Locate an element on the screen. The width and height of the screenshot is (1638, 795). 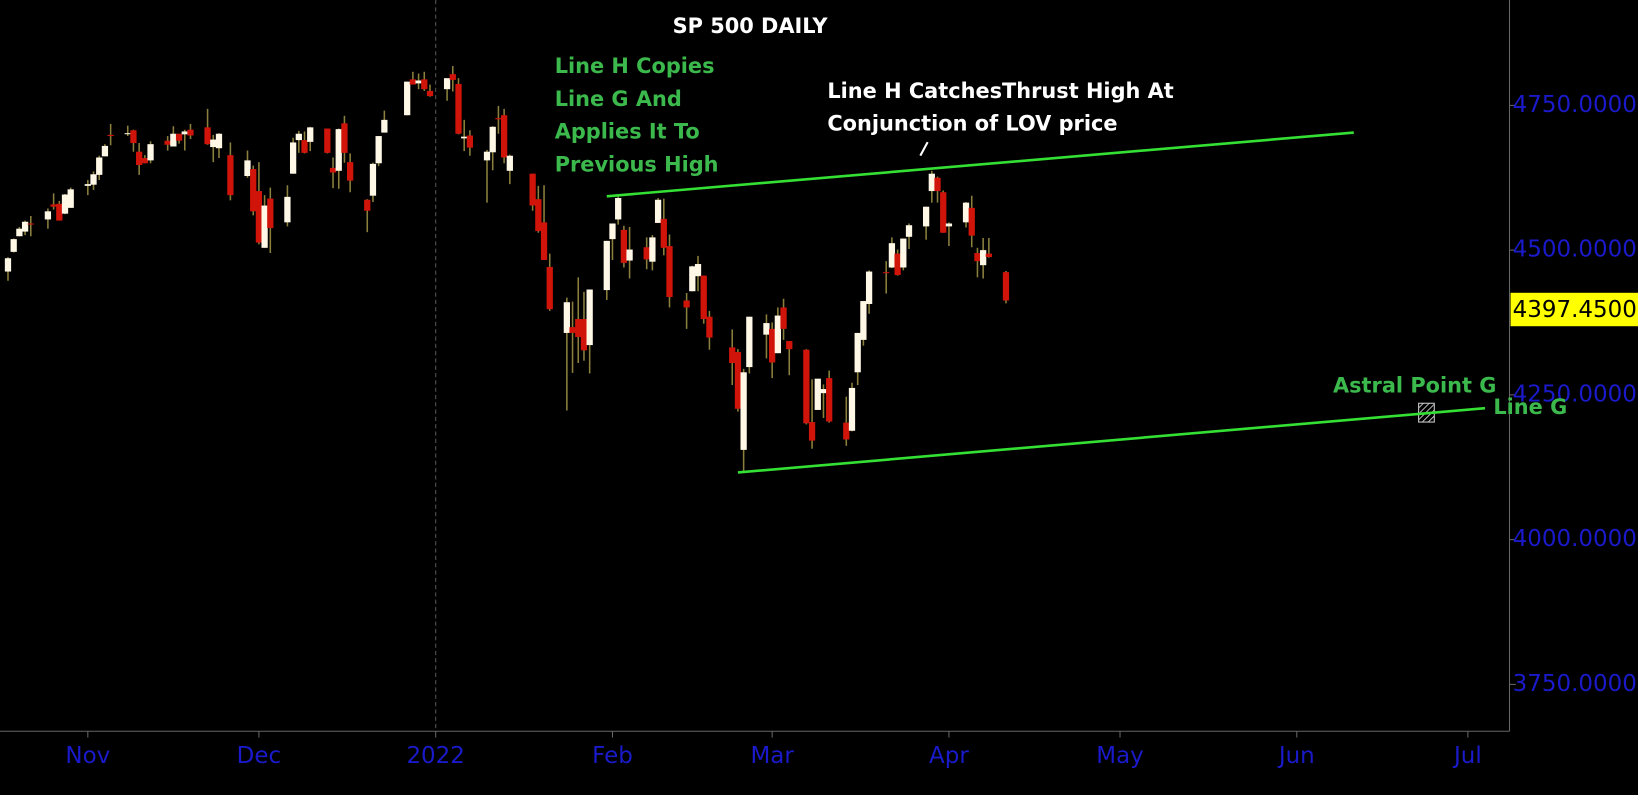
annotation: Line H CatchesThrust High At is located at coordinates (1000, 91).